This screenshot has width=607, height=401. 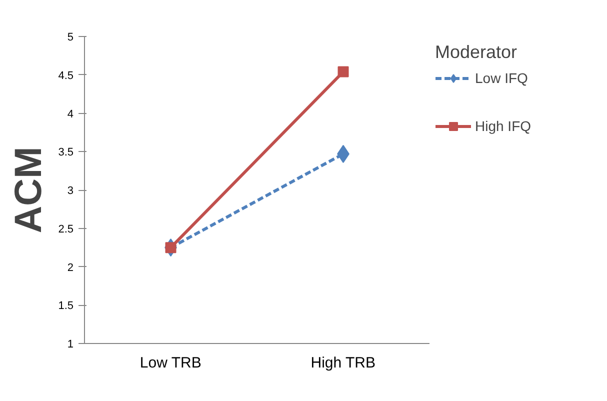 What do you see at coordinates (171, 363) in the screenshot?
I see `x-tick-label: Low TRB` at bounding box center [171, 363].